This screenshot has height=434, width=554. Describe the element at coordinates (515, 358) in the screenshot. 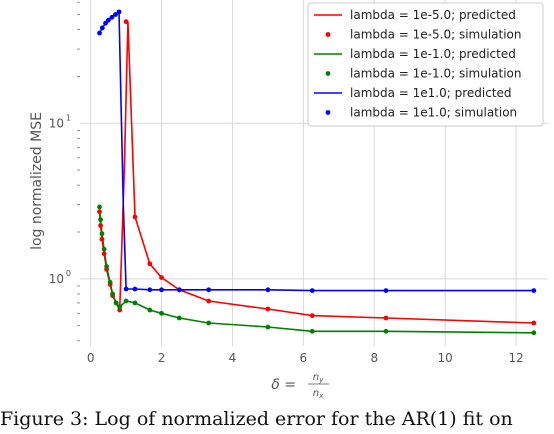

I see `x-tick-label: 12` at that location.